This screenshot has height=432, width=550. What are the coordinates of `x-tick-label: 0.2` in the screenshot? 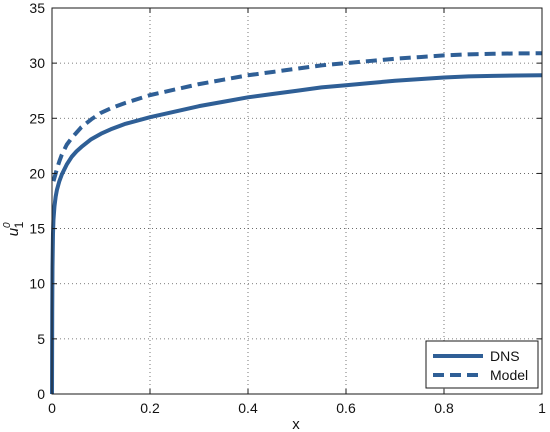 It's located at (150, 408).